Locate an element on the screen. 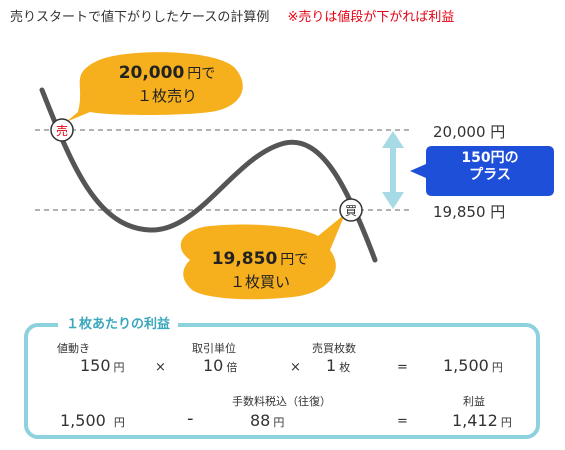 Image resolution: width=565 pixels, height=450 pixels. value-gross: 1,500 円 is located at coordinates (92, 420).